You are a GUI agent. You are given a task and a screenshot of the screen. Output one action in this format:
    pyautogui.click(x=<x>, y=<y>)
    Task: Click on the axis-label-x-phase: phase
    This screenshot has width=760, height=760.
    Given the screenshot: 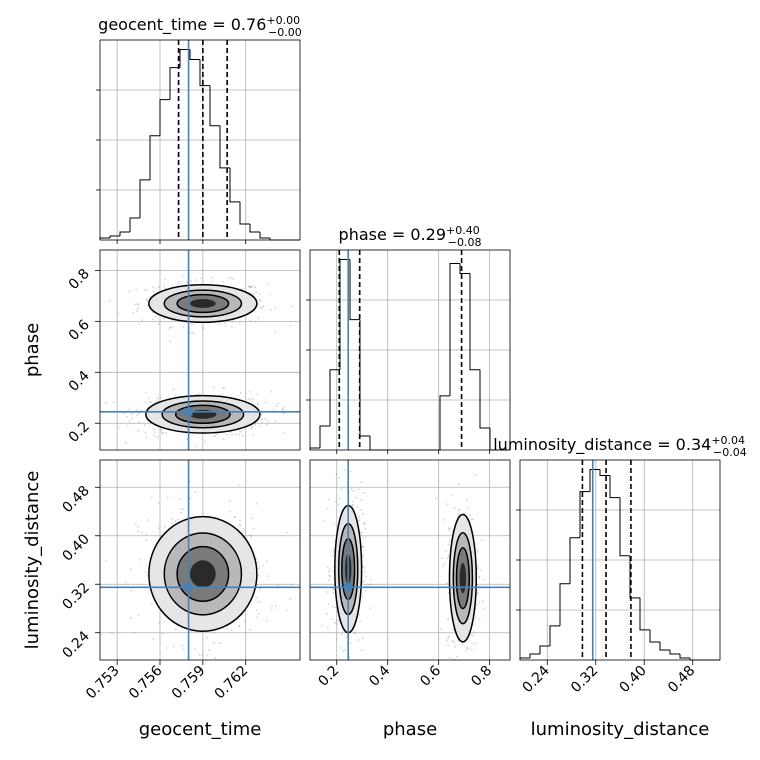 What is the action you would take?
    pyautogui.click(x=410, y=729)
    